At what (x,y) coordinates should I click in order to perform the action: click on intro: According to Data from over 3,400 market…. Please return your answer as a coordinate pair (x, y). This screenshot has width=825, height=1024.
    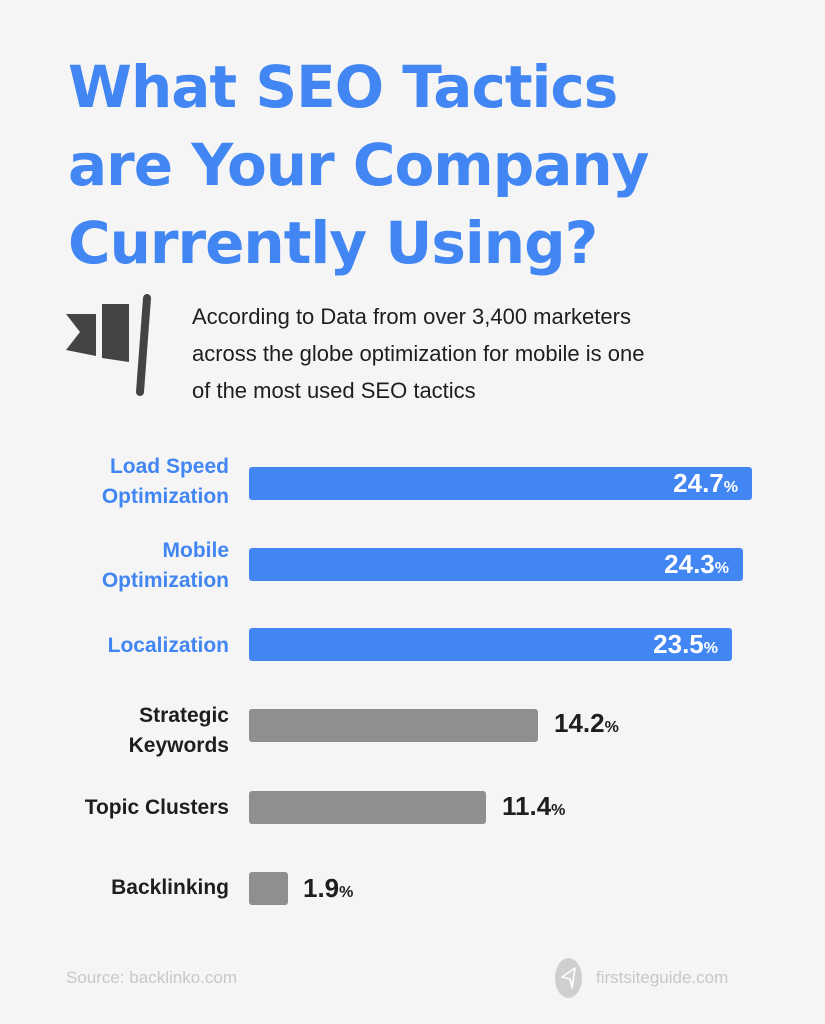
    Looking at the image, I should click on (416, 347).